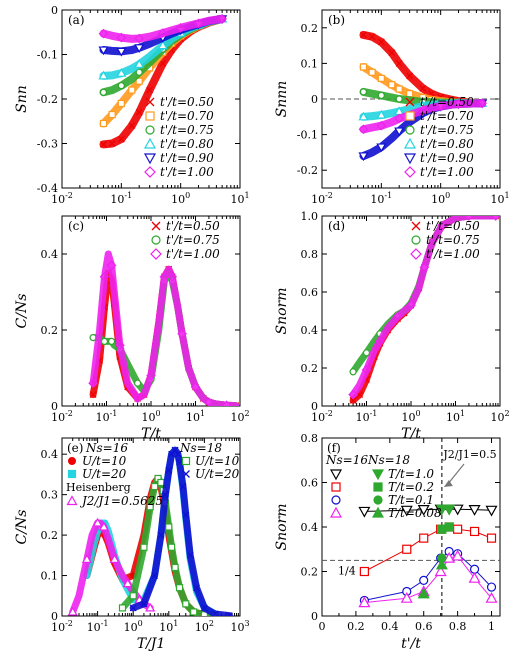 This screenshot has width=518, height=664. What do you see at coordinates (347, 570) in the screenshot?
I see `hline-label: 1/4` at bounding box center [347, 570].